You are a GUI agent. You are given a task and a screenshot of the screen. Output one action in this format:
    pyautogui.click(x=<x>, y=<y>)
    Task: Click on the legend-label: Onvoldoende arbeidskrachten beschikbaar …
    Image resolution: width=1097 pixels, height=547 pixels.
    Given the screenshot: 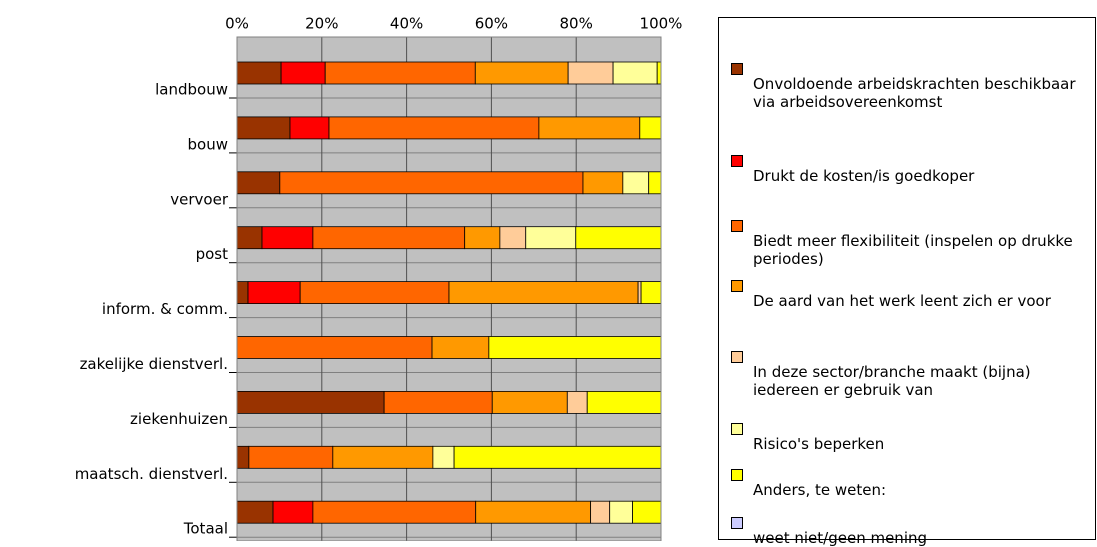 What is the action you would take?
    pyautogui.click(x=914, y=93)
    